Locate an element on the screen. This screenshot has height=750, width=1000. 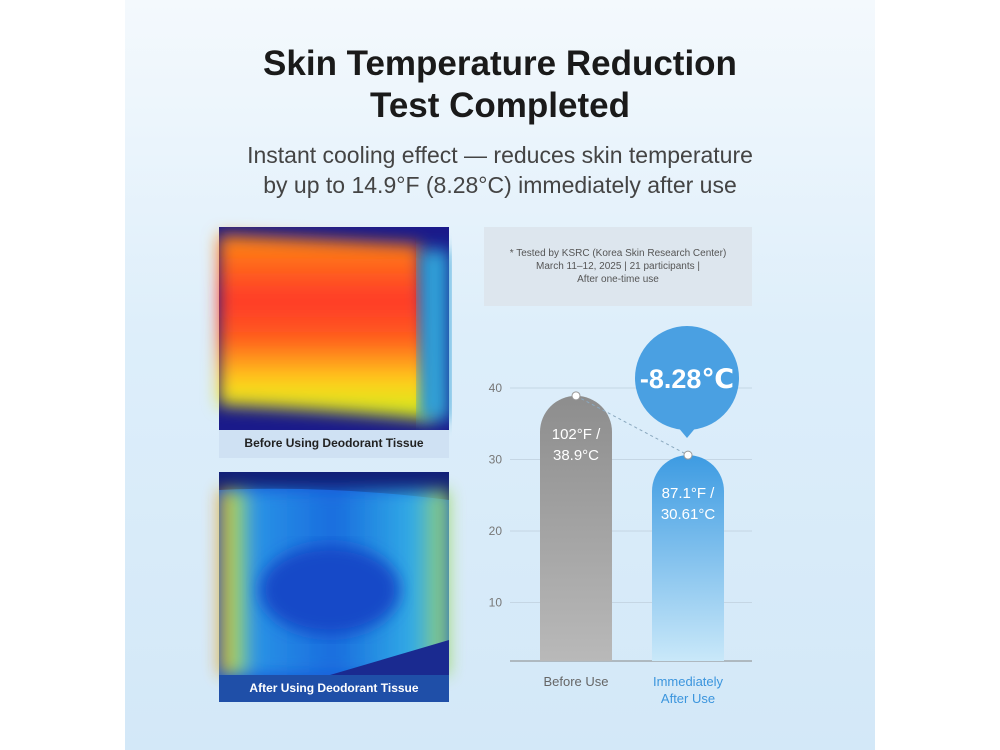
note-line: March 11–12, 2025 | 21 participants | is located at coordinates (618, 266).